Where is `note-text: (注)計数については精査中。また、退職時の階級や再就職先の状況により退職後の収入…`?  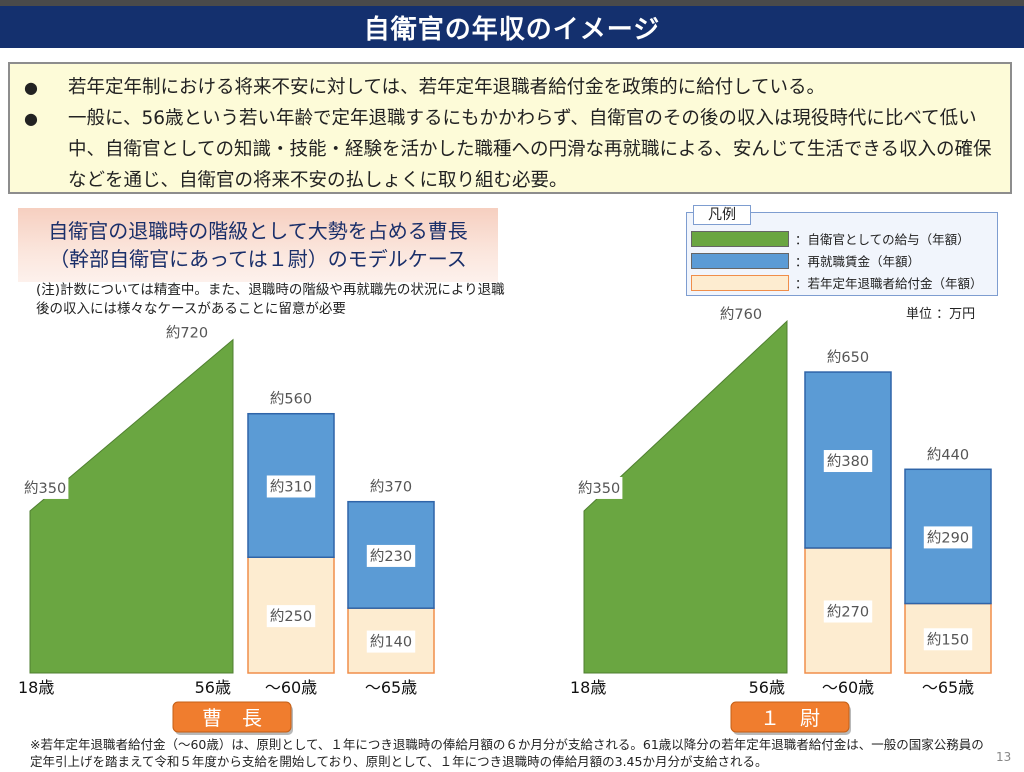
note-text: (注)計数については精査中。また、退職時の階級や再就職先の状況により退職後の収入… is located at coordinates (270, 299).